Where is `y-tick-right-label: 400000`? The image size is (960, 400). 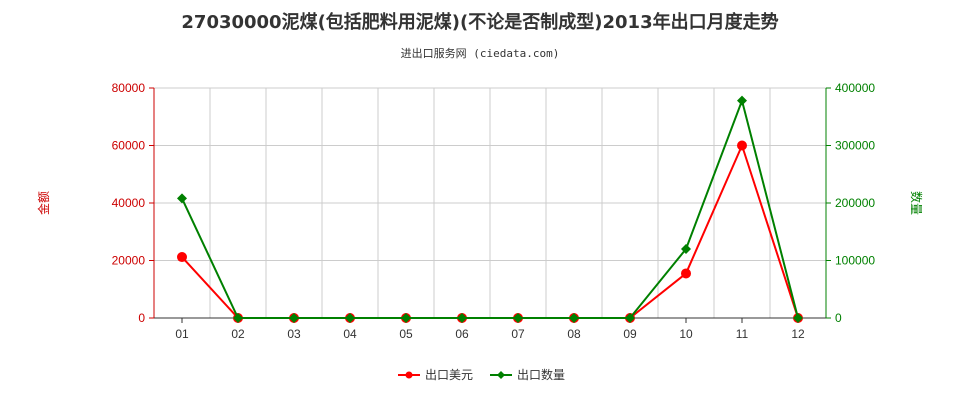
y-tick-right-label: 400000 is located at coordinates (855, 88).